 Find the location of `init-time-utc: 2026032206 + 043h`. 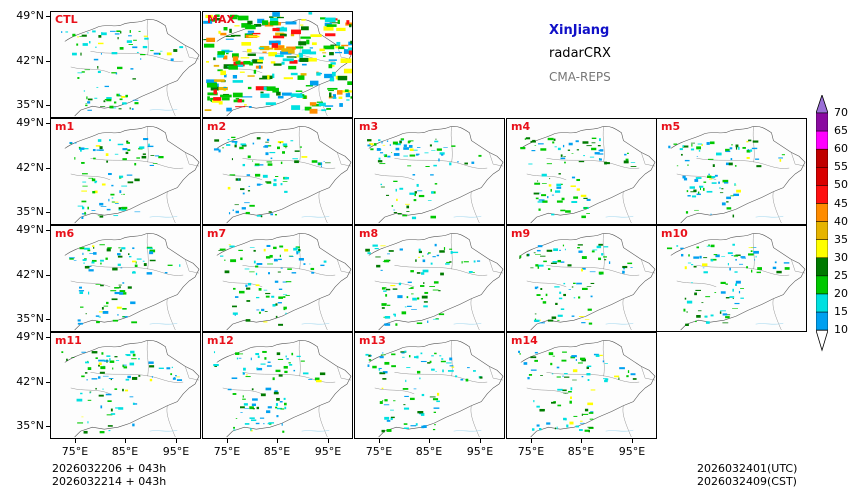

init-time-utc: 2026032206 + 043h is located at coordinates (109, 468).